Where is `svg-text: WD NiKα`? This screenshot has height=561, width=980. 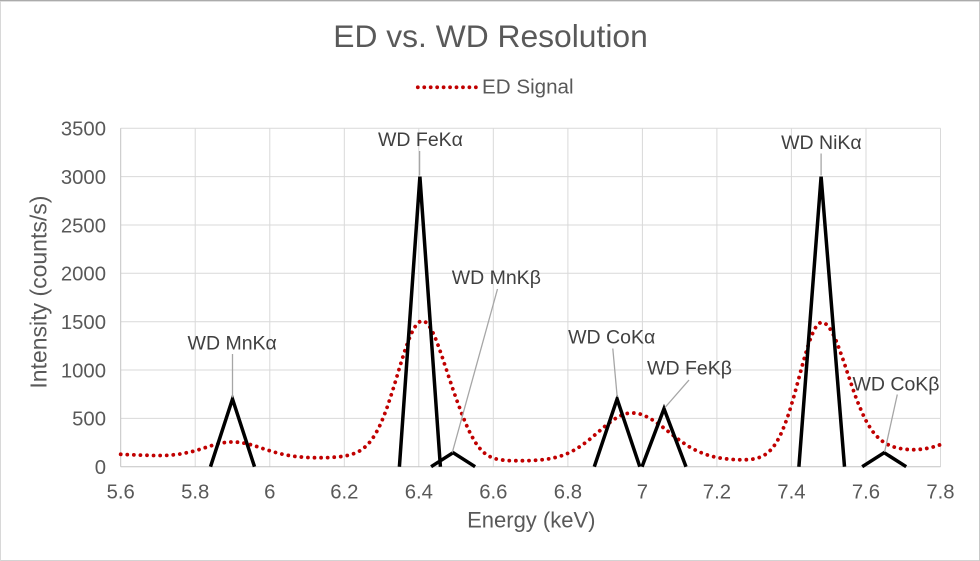 svg-text: WD NiKα is located at coordinates (821, 143).